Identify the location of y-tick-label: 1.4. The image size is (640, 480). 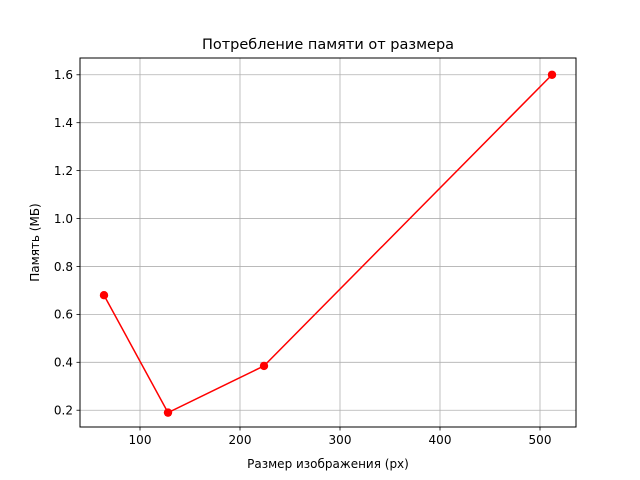
(63, 123).